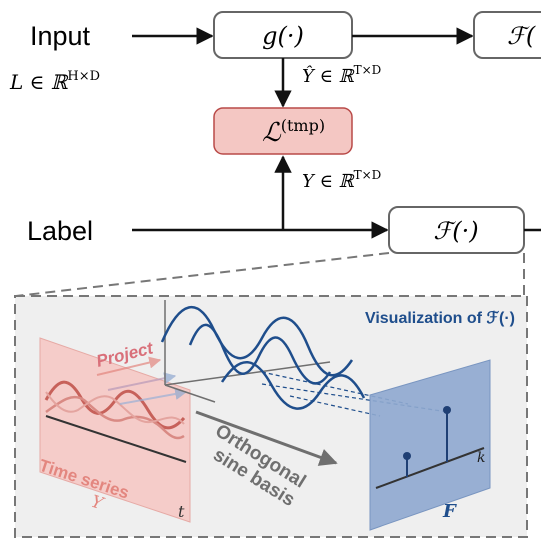 The height and width of the screenshot is (541, 541). Describe the element at coordinates (430, 468) in the screenshot. I see `spectrum-axis` at that location.